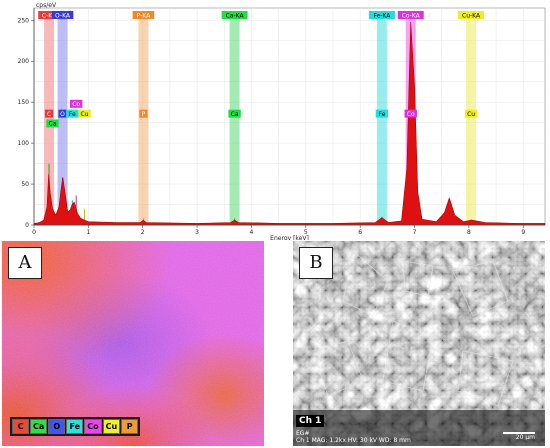  I want to click on x-tick-label: 8, so click(469, 232).